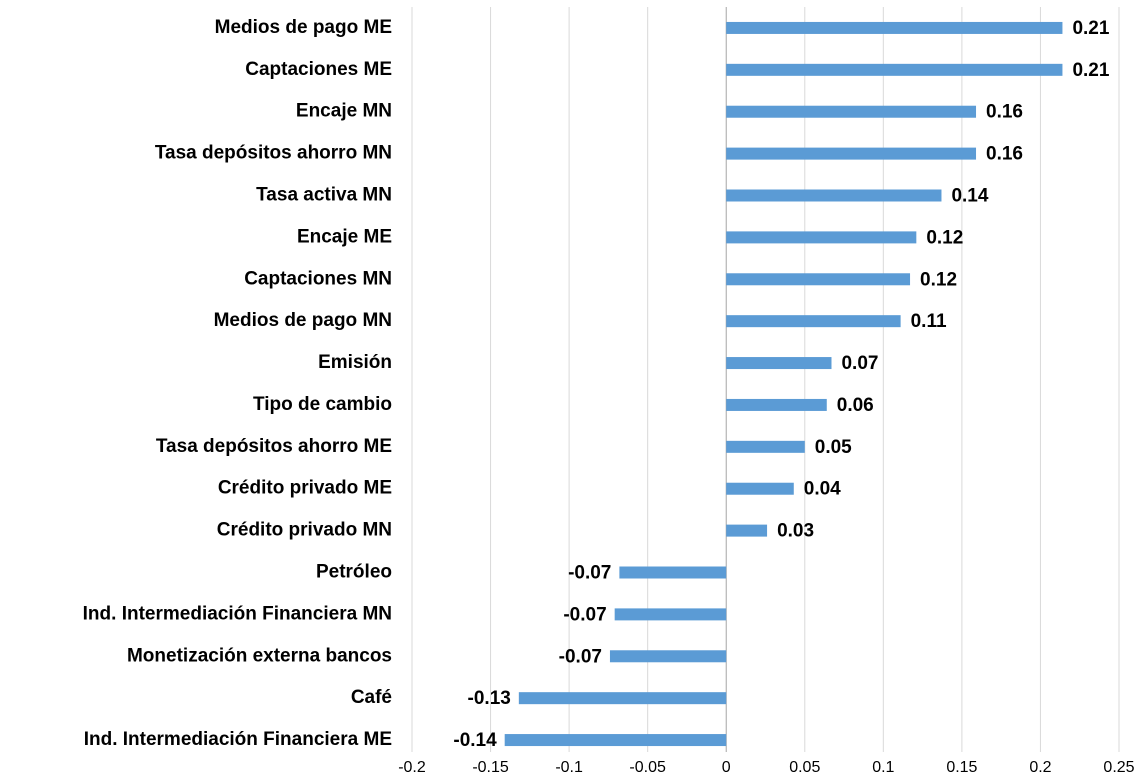 This screenshot has width=1143, height=780. I want to click on y-tick-label: Captaciones ME, so click(318, 69).